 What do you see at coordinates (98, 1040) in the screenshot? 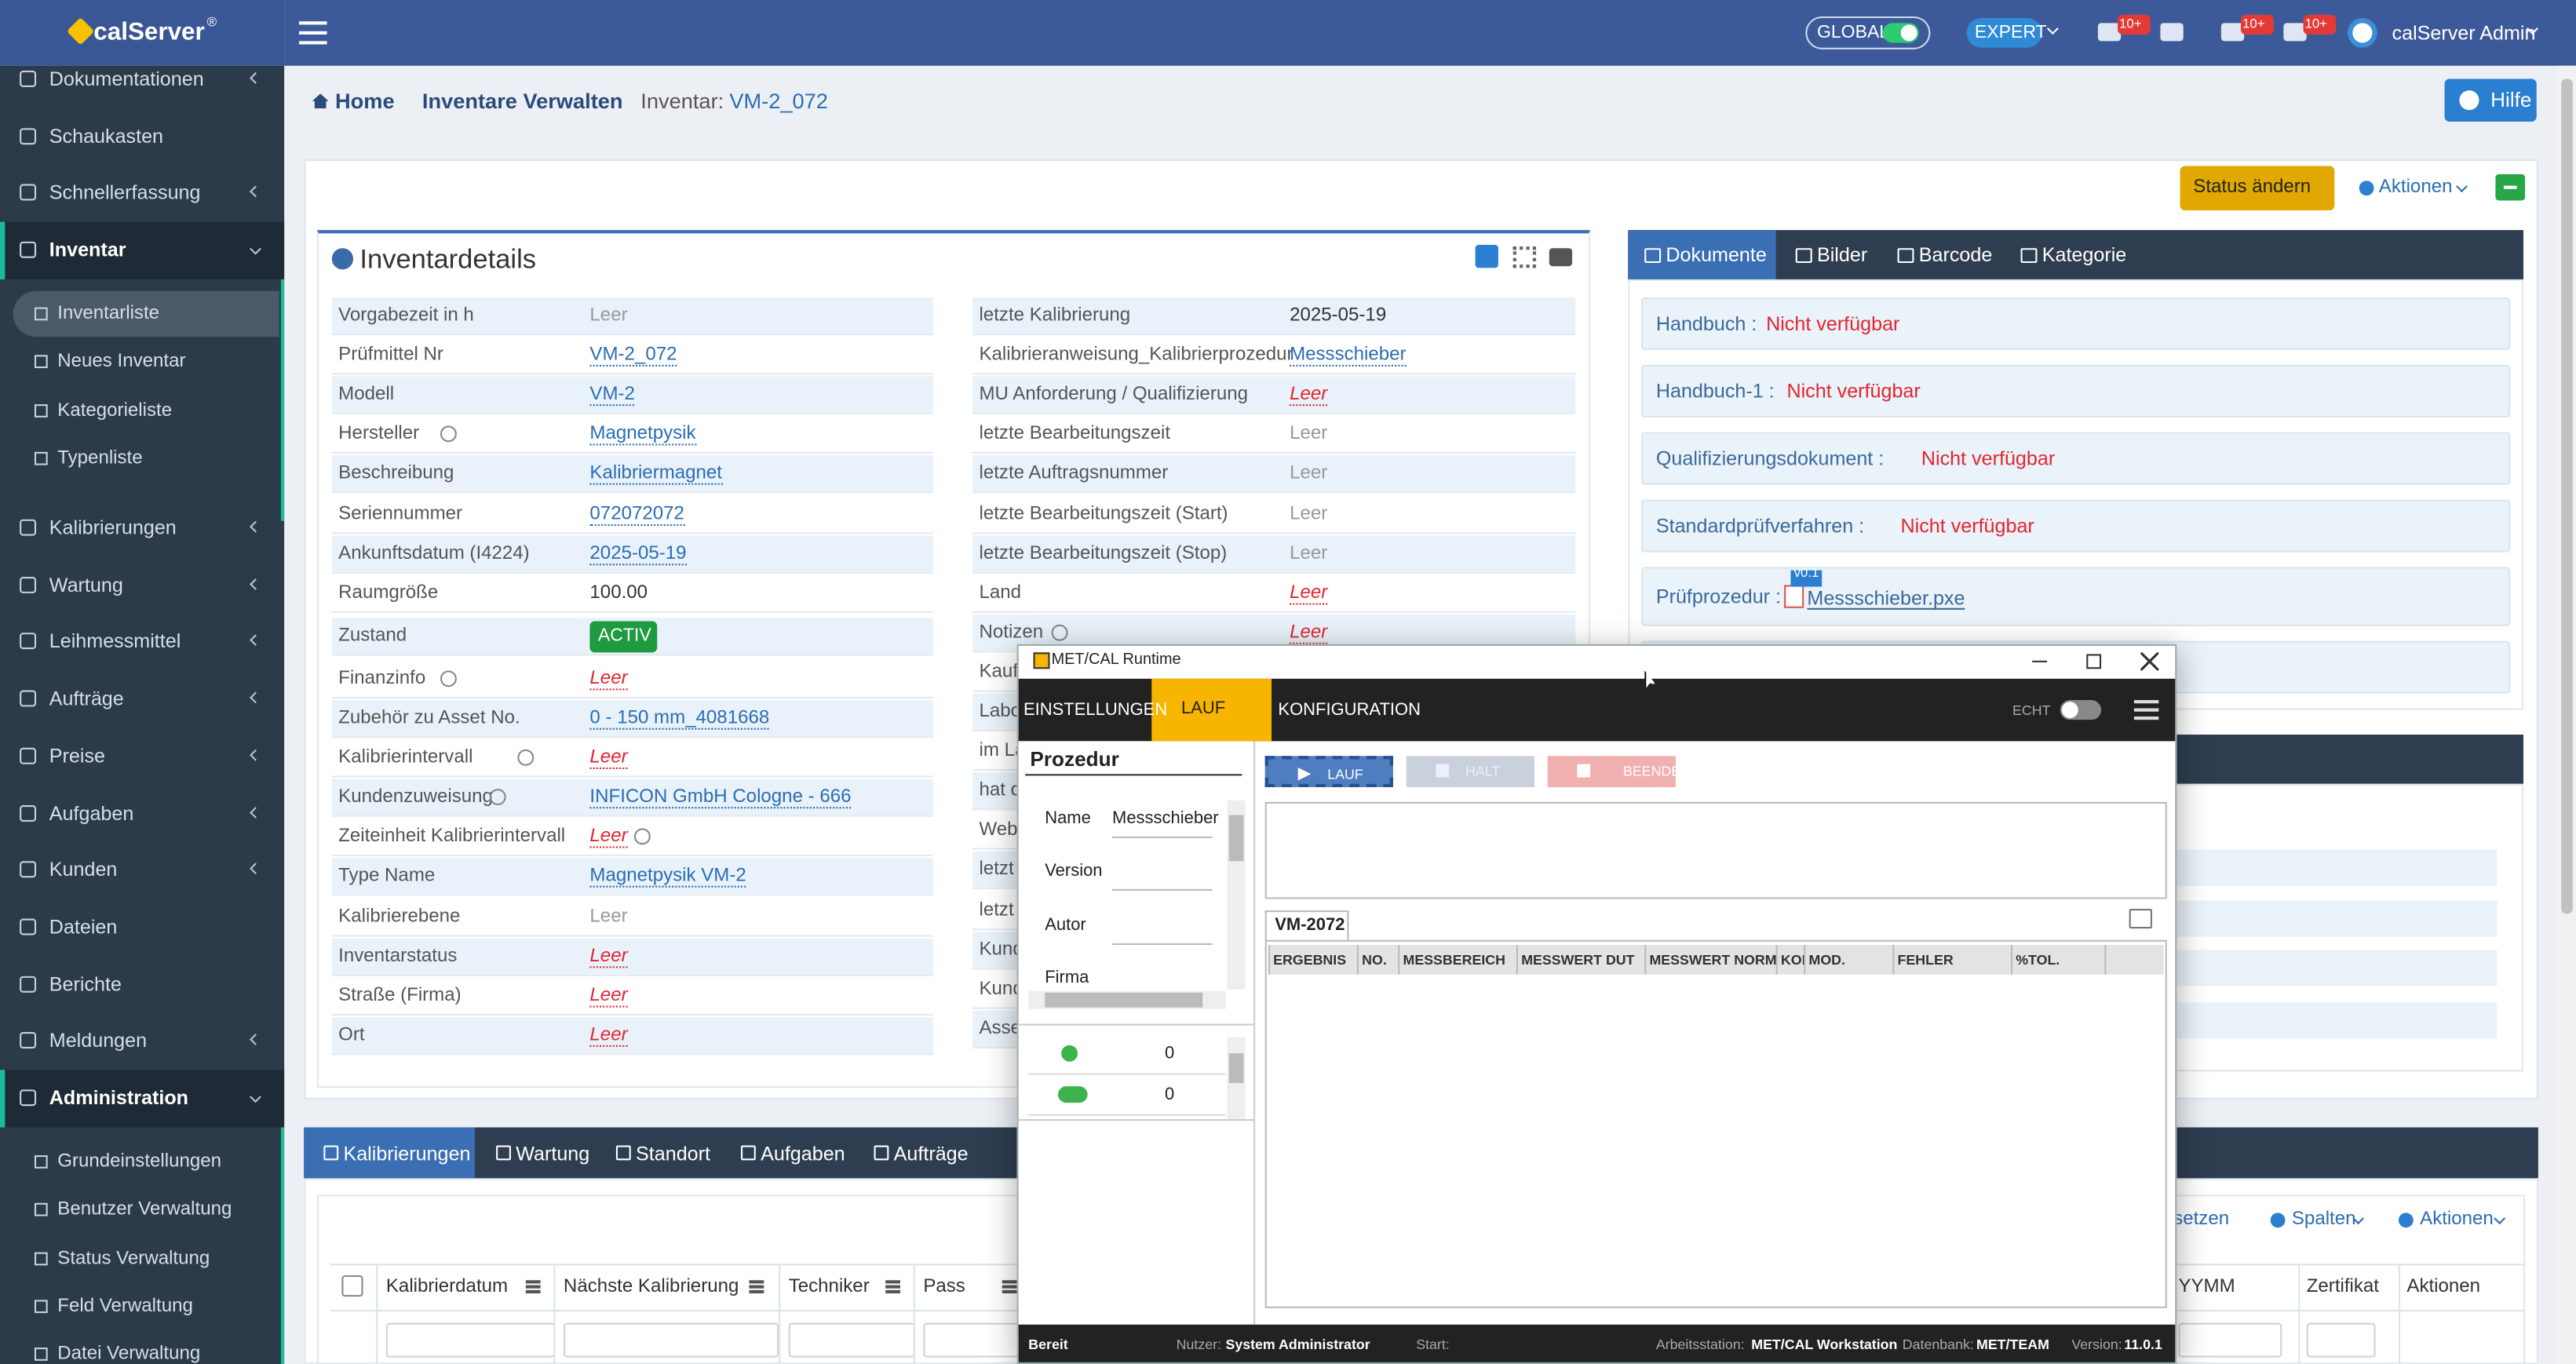
I see `menu-item: Meldungen` at bounding box center [98, 1040].